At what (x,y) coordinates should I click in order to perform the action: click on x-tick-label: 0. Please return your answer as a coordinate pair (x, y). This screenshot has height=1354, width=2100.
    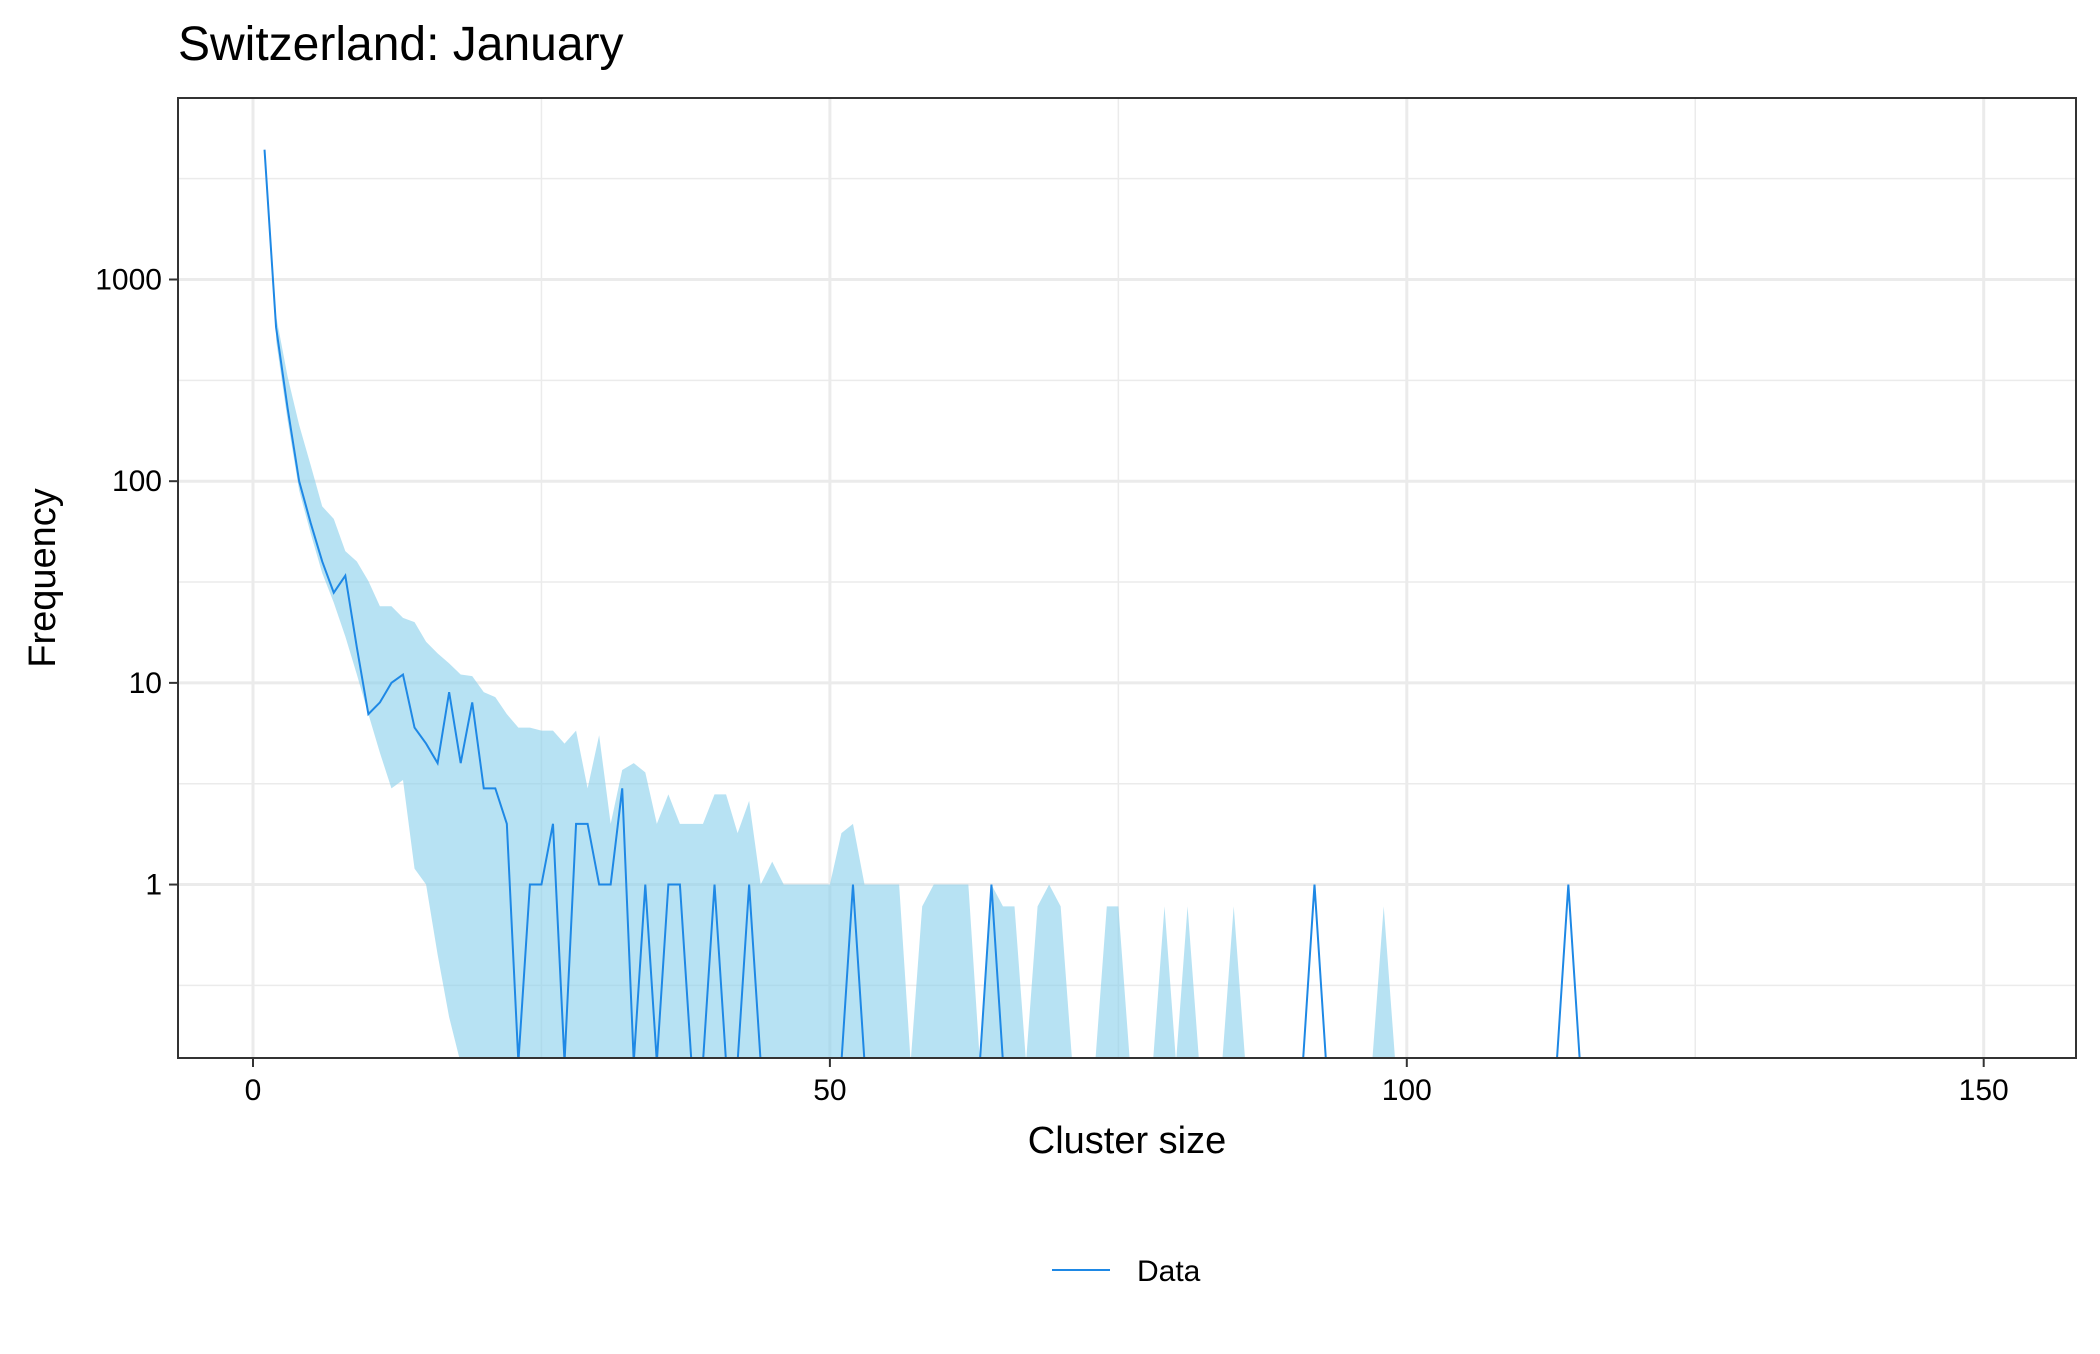
    Looking at the image, I should click on (253, 1090).